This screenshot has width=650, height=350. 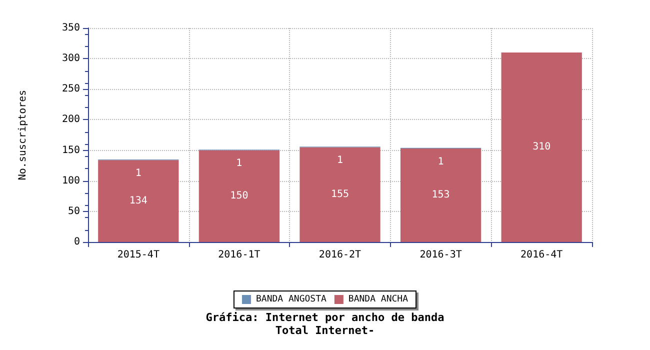 I want to click on y-axis-title: No.suscriptores, so click(x=23, y=135).